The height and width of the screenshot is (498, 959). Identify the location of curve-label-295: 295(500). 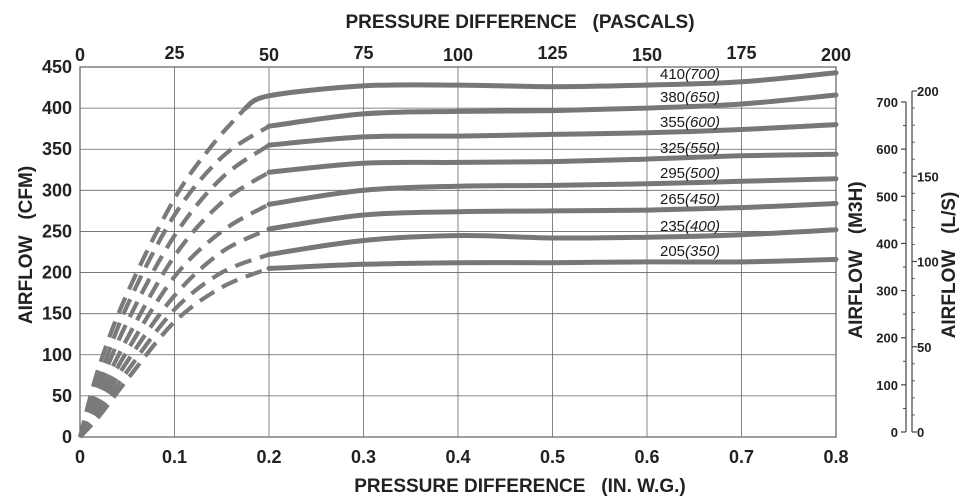
(690, 173).